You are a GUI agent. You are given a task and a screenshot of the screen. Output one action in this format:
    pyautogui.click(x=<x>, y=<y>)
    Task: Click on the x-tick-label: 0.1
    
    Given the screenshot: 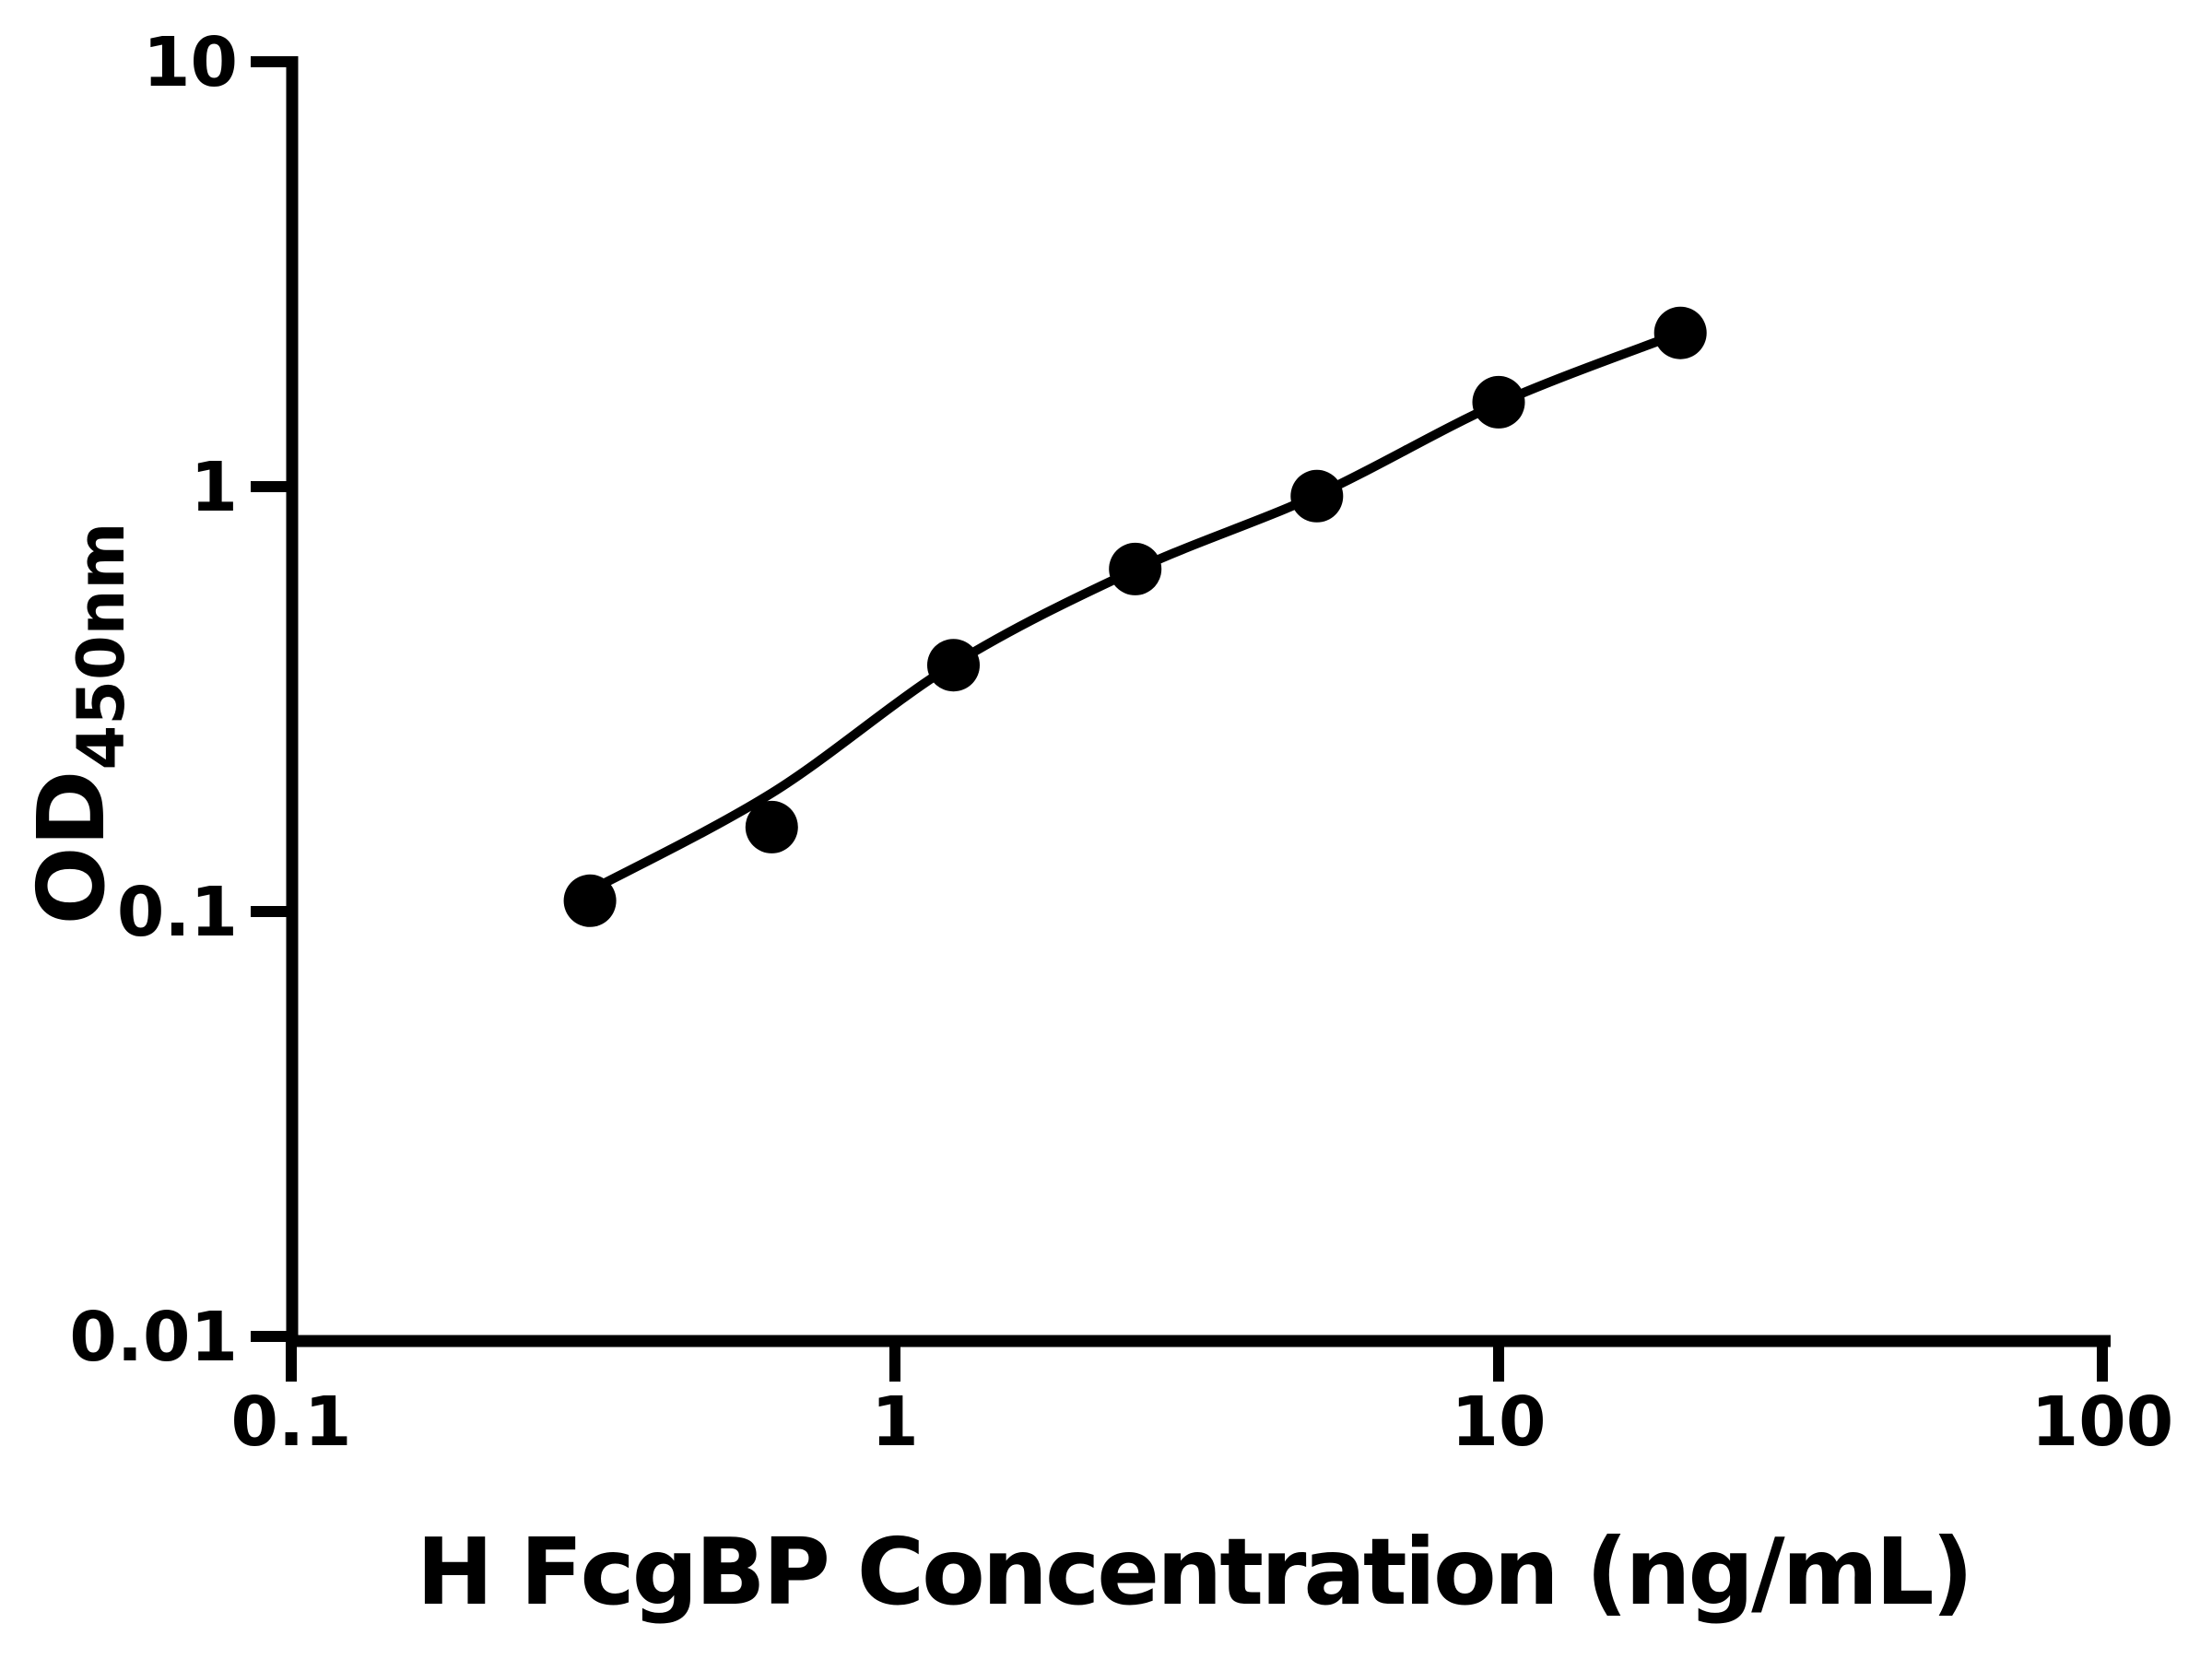 What is the action you would take?
    pyautogui.click(x=290, y=1422)
    